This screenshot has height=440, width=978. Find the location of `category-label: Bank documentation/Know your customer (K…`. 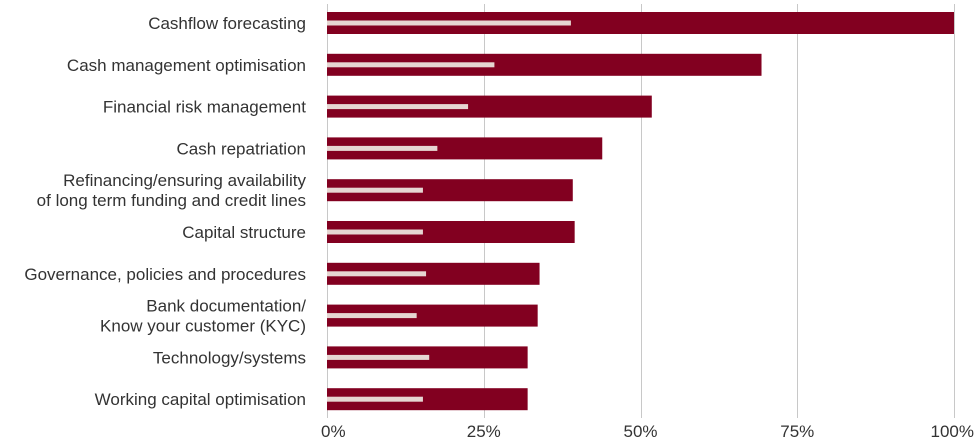

category-label: Bank documentation/Know your customer (K… is located at coordinates (203, 316).